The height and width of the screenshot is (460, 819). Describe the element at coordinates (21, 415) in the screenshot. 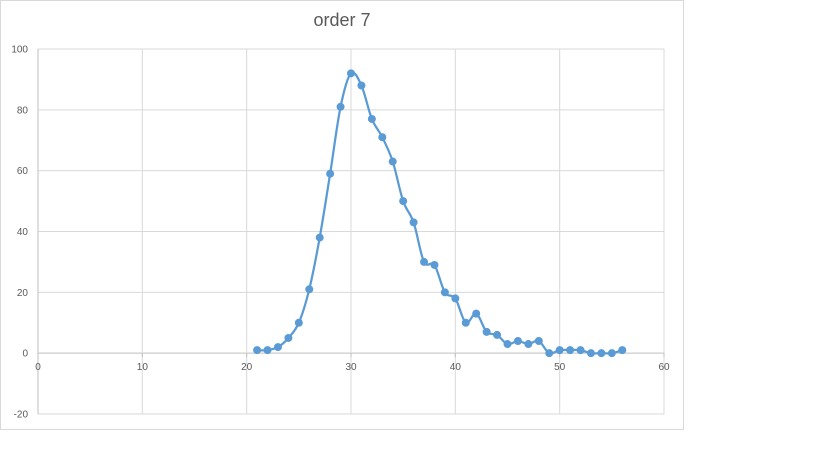

I see `y-tick-label: -20` at that location.